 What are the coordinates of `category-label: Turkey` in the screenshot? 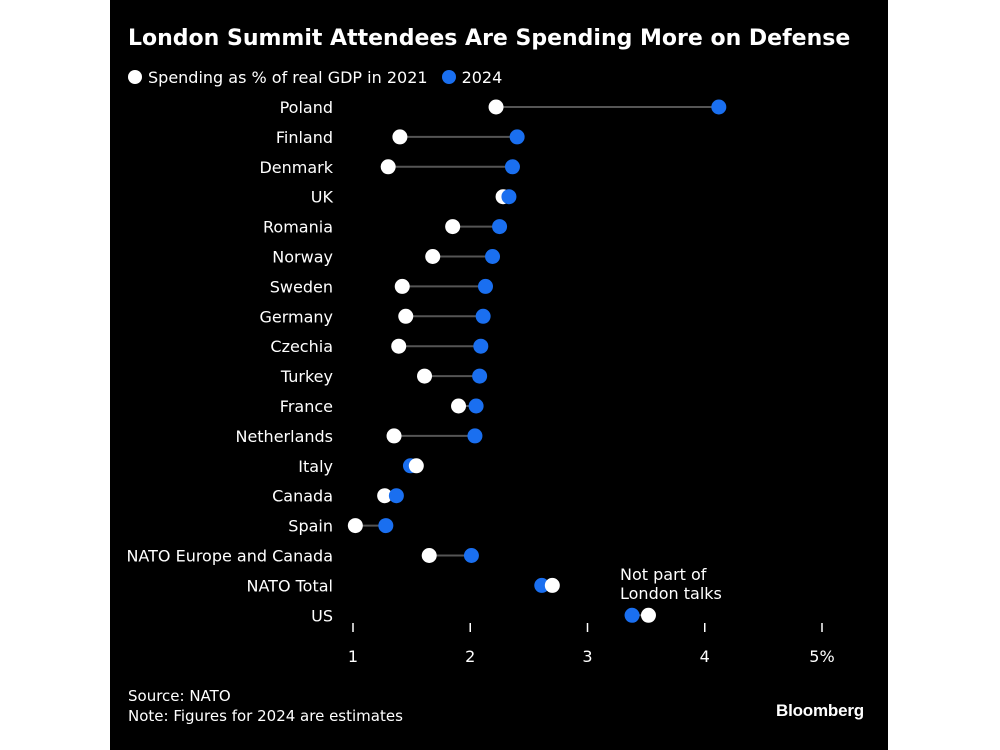 It's located at (306, 376).